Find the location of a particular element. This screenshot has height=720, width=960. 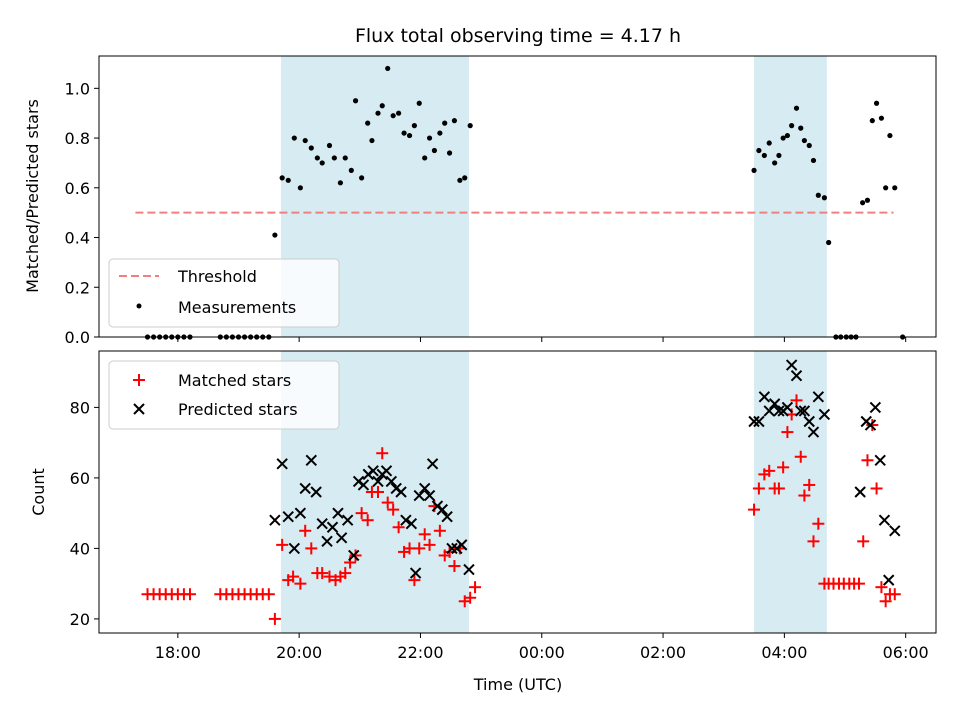

ratio-legend-box is located at coordinates (224, 293).